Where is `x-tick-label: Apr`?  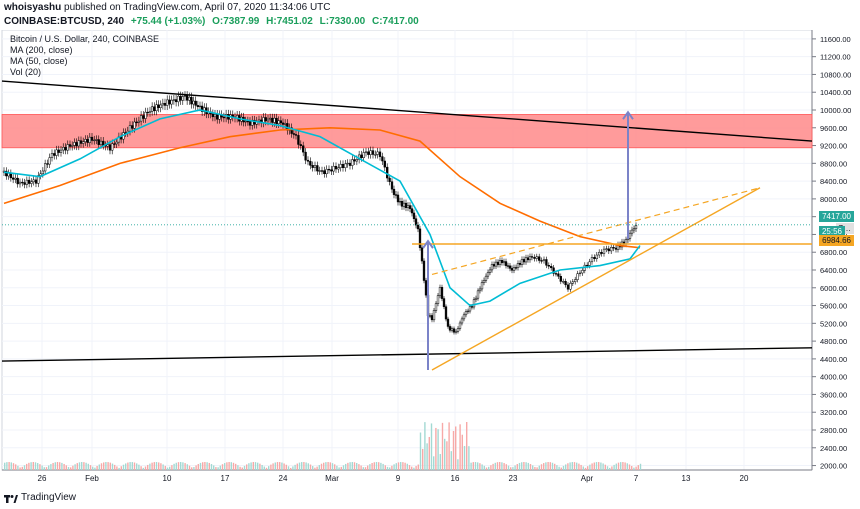
x-tick-label: Apr is located at coordinates (587, 478).